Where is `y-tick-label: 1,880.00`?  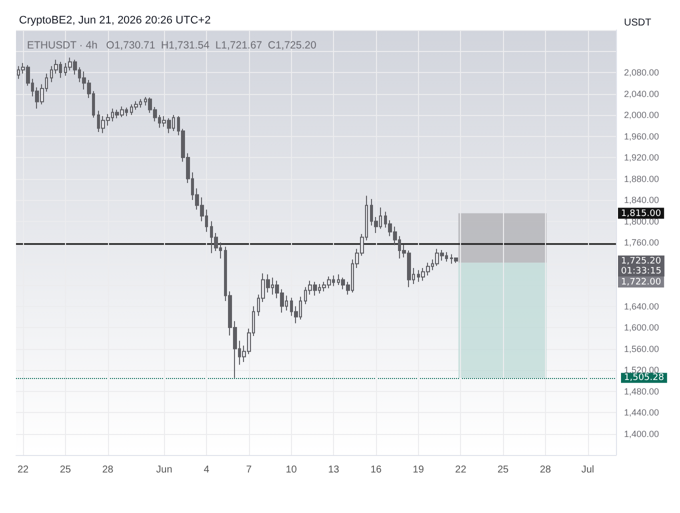 y-tick-label: 1,880.00 is located at coordinates (642, 179).